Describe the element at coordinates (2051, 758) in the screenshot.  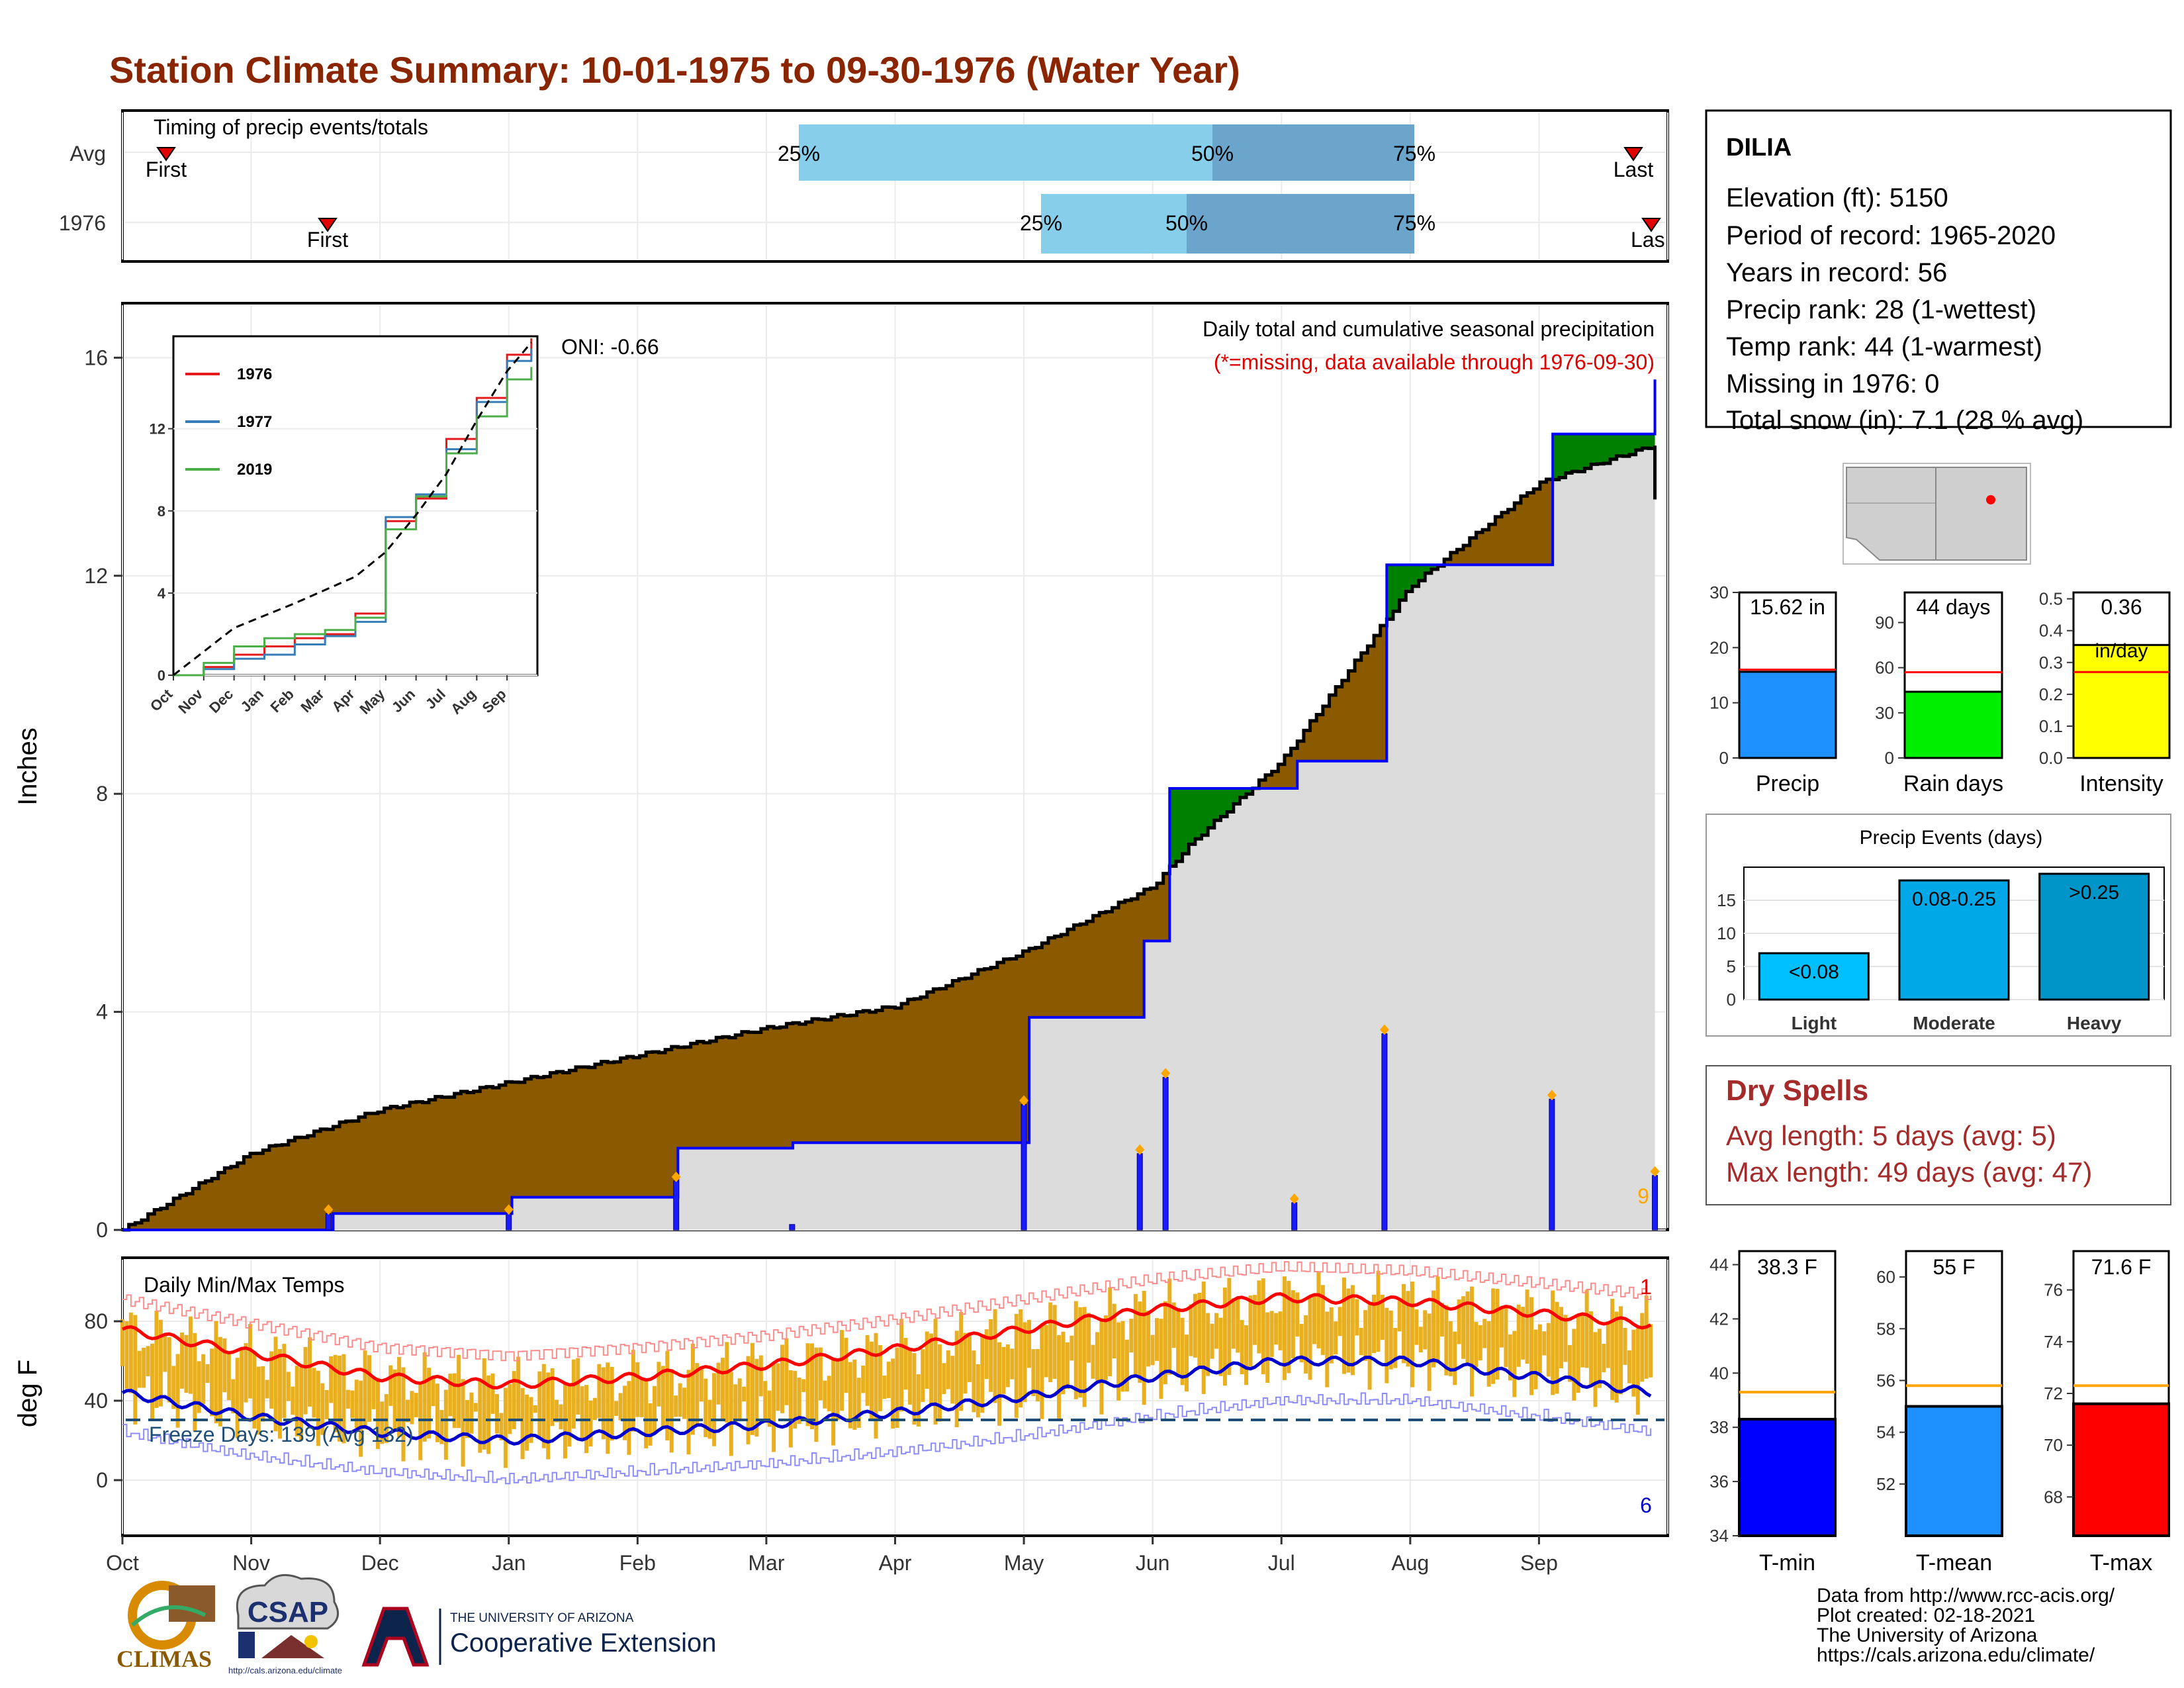
I see `mini-bar-tick-label: 0.0` at that location.